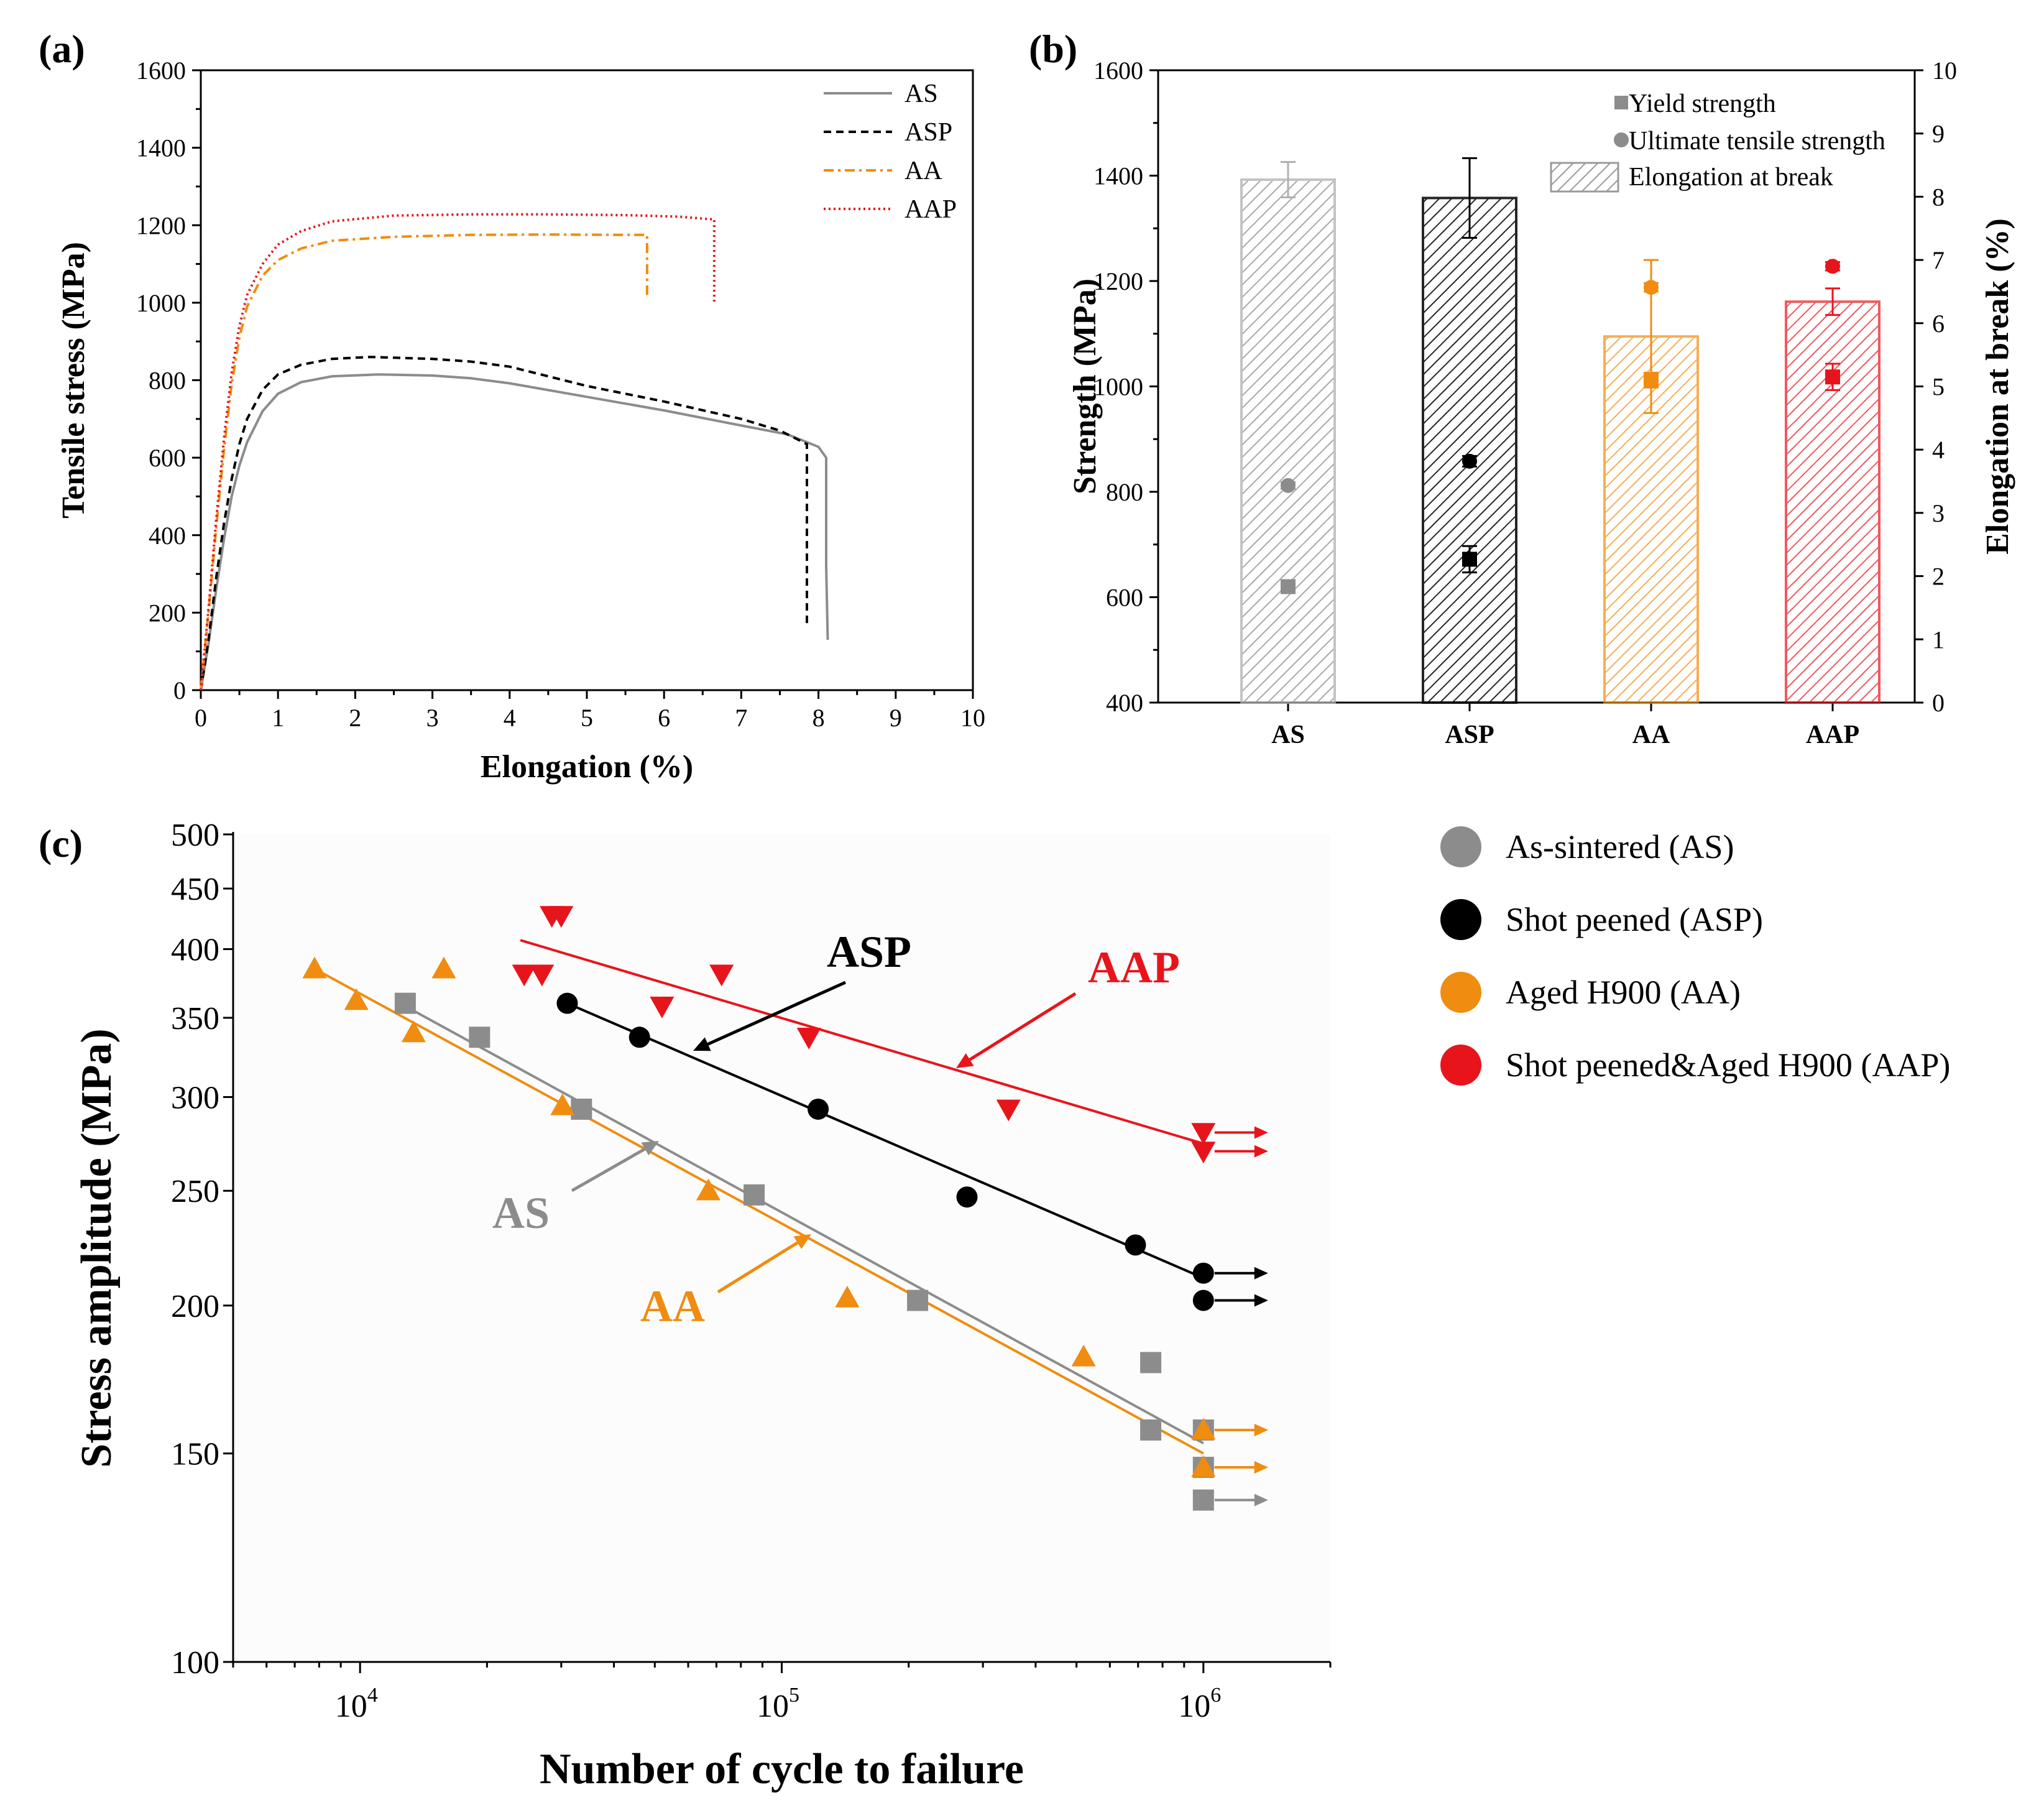  What do you see at coordinates (1938, 703) in the screenshot?
I see `y2-tick-label: 0` at bounding box center [1938, 703].